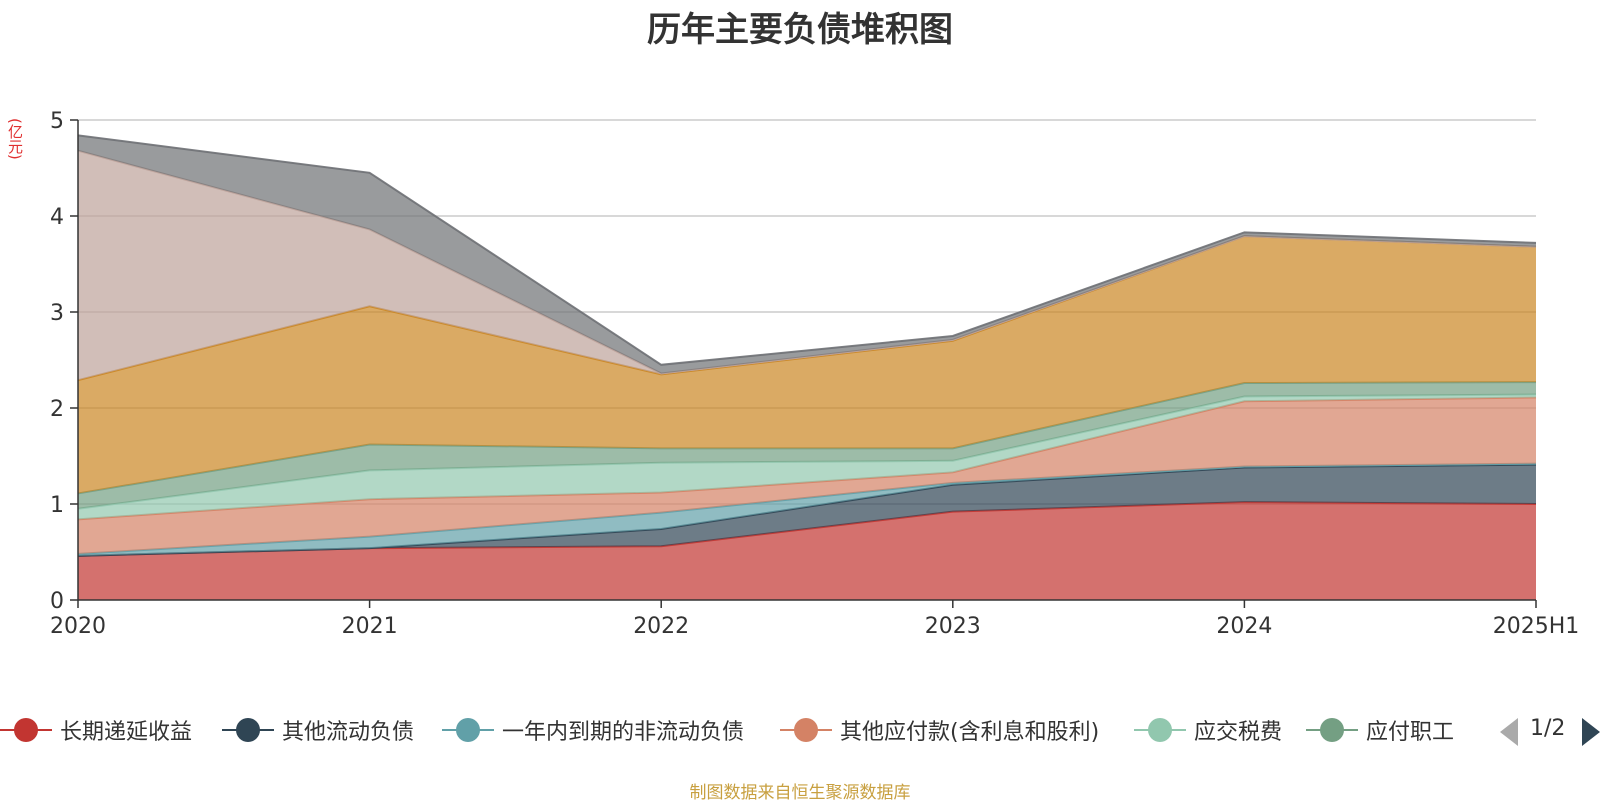 Image resolution: width=1600 pixels, height=803 pixels. Describe the element at coordinates (1536, 626) in the screenshot. I see `x-tick-label-5: 2025H1` at that location.